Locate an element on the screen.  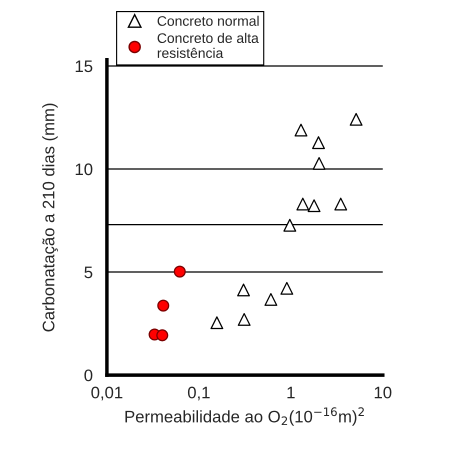
x-axis-title: Permeabilidade ao O$_{2}$(10$^{−16}$m)$^{2}$ is located at coordinates (244, 416).